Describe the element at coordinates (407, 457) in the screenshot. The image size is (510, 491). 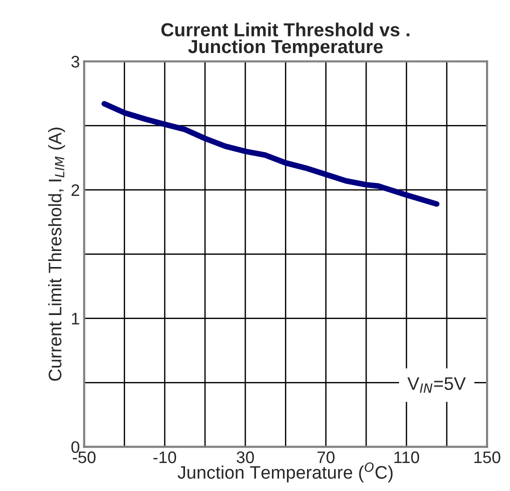
I see `x-tick-label: 110` at that location.